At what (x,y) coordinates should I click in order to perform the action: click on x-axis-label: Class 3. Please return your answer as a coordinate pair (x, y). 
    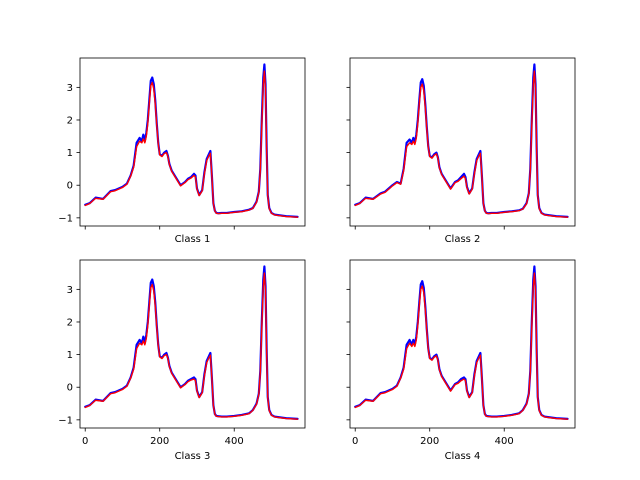
    Looking at the image, I should click on (193, 456).